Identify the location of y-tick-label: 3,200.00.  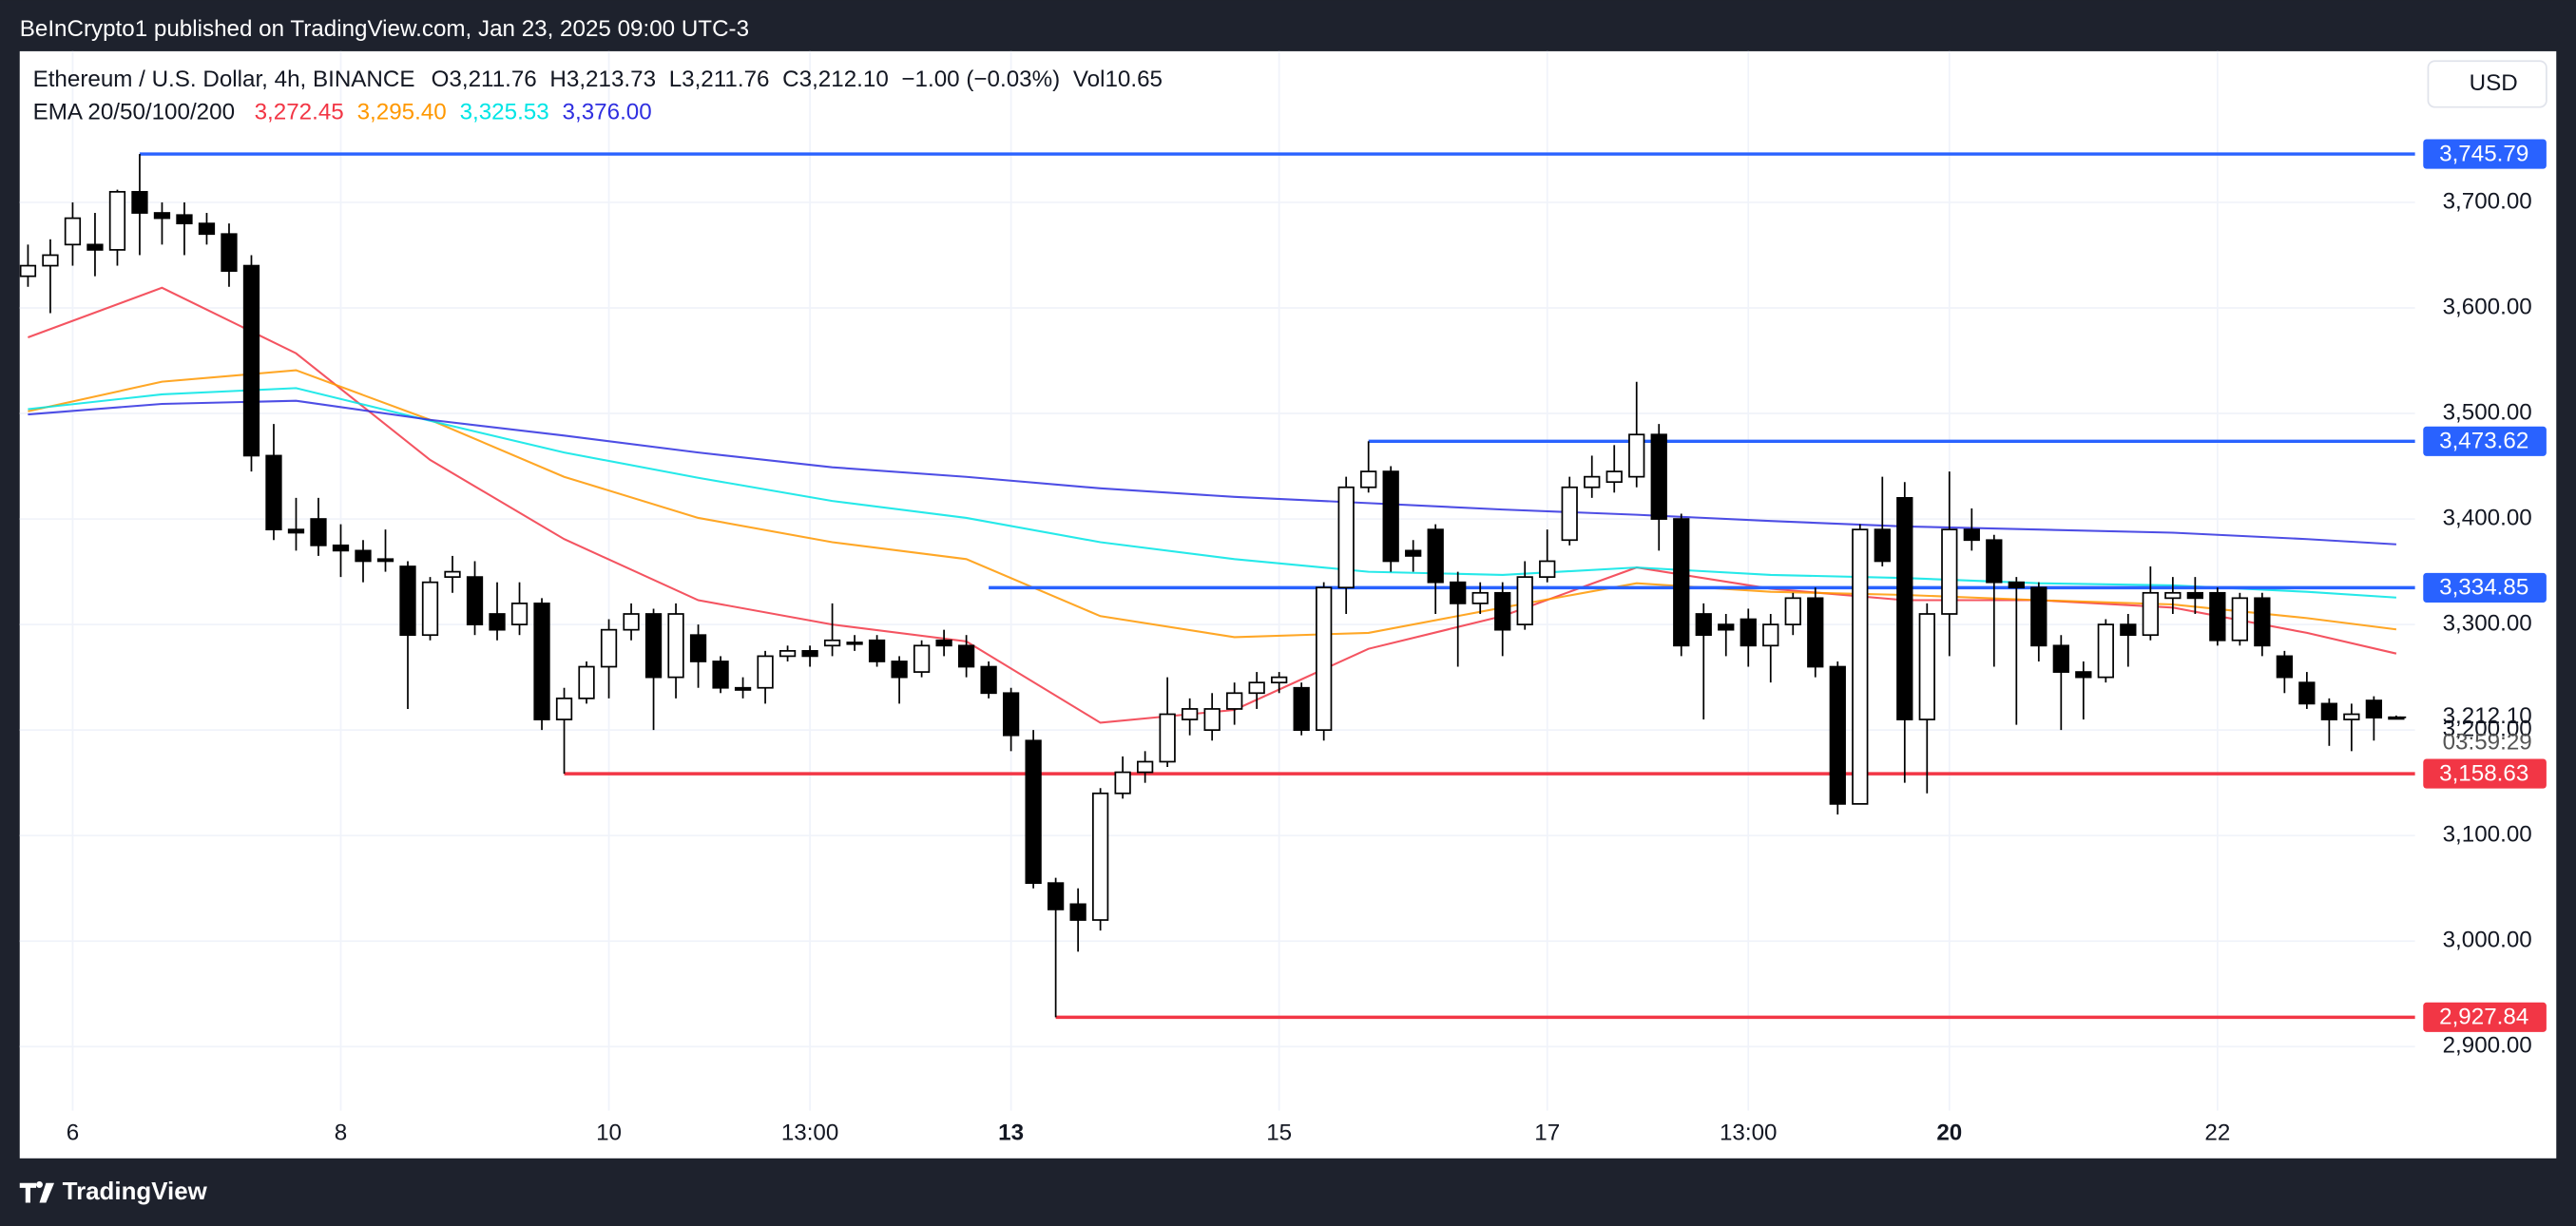
(2488, 730).